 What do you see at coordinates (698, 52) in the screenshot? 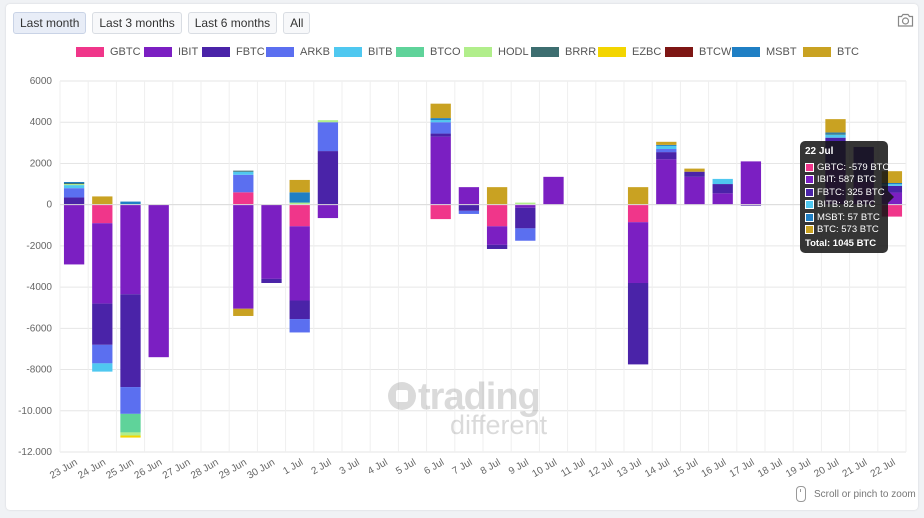
I see `legend-item-btcw: BTCW` at bounding box center [698, 52].